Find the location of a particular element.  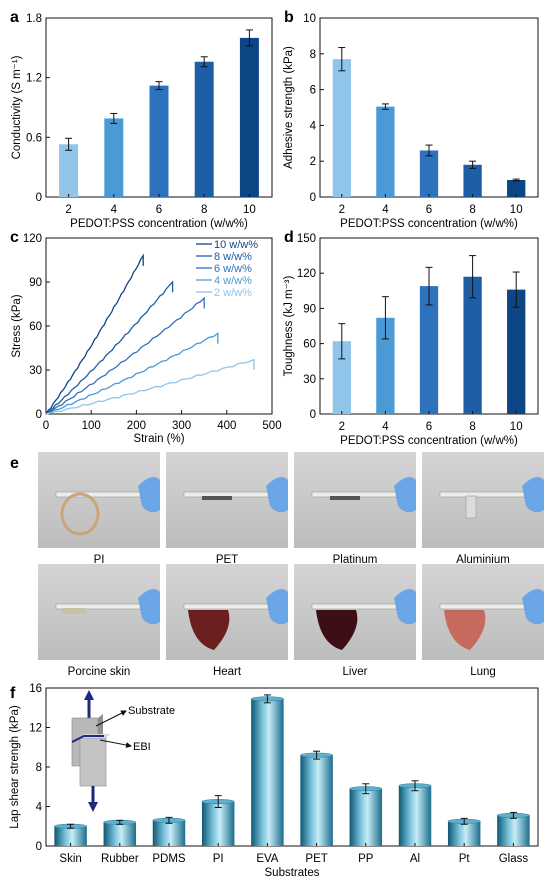

curve-2-wpct is located at coordinates (150, 386).